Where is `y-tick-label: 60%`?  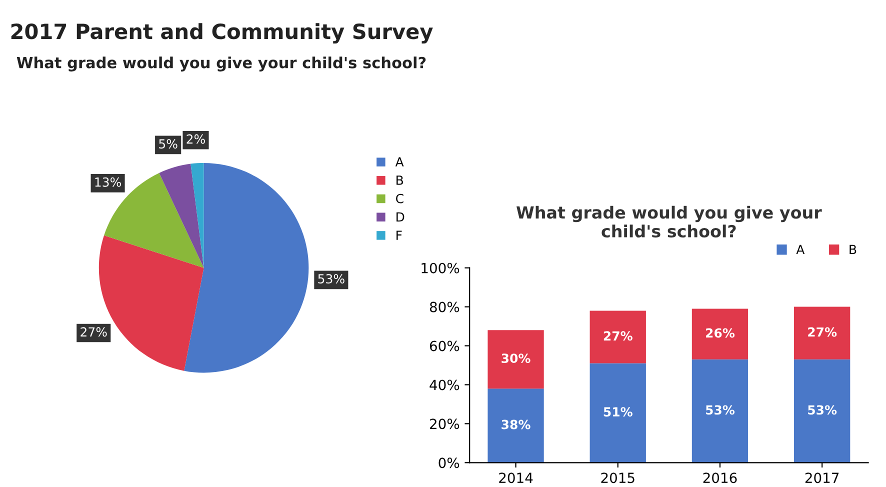 y-tick-label: 60% is located at coordinates (445, 346).